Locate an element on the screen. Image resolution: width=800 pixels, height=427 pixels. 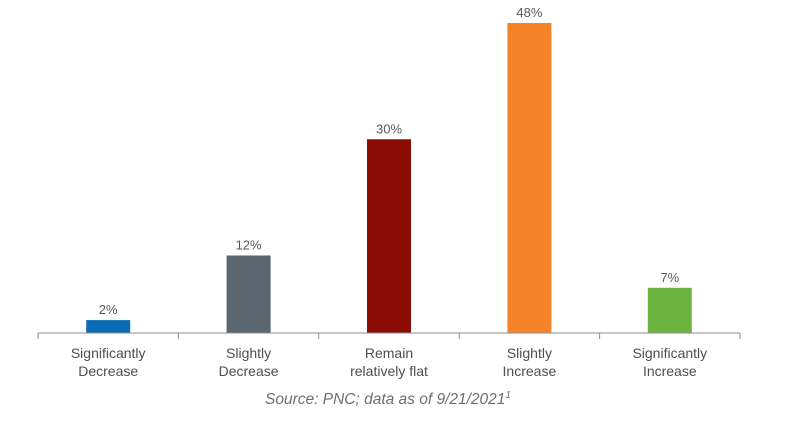
category-label: relatively flat is located at coordinates (389, 371).